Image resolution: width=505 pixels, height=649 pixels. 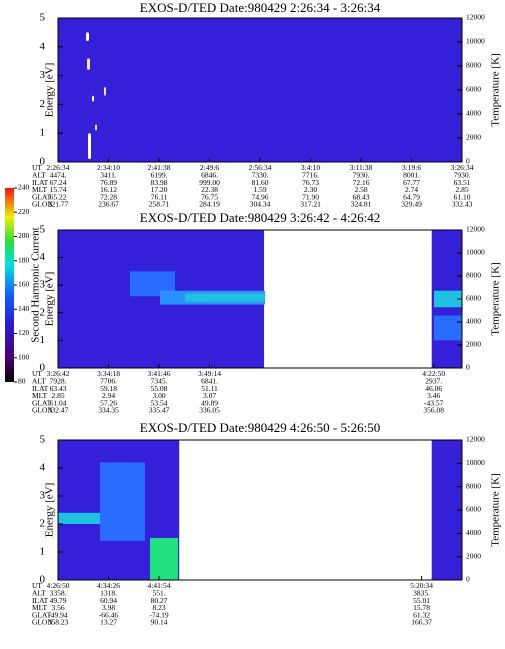 What do you see at coordinates (209, 175) in the screenshot?
I see `orbit-value: 6846.` at bounding box center [209, 175].